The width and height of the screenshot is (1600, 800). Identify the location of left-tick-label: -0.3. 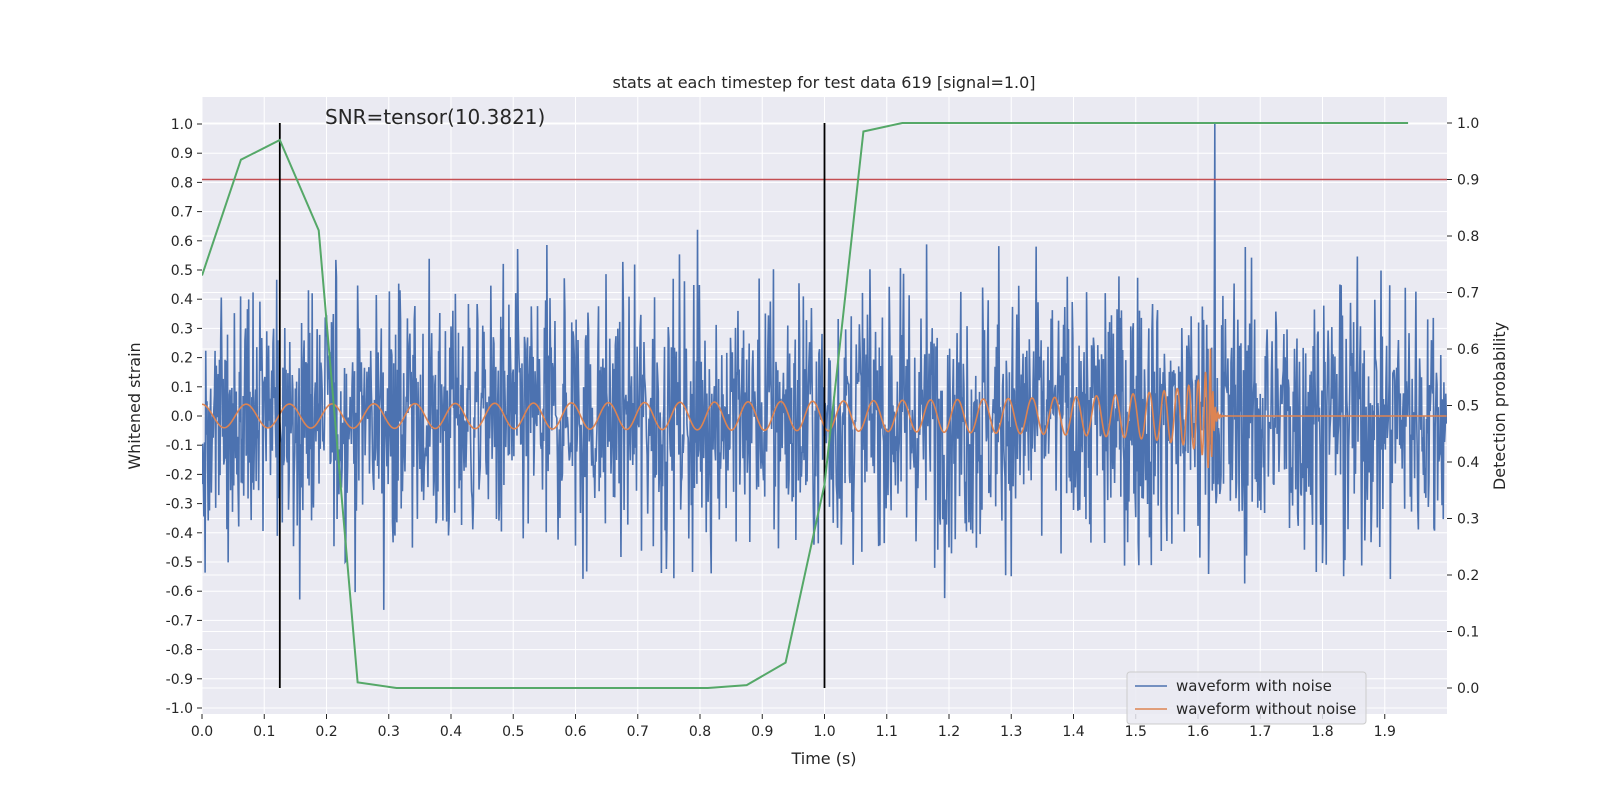
(179, 505).